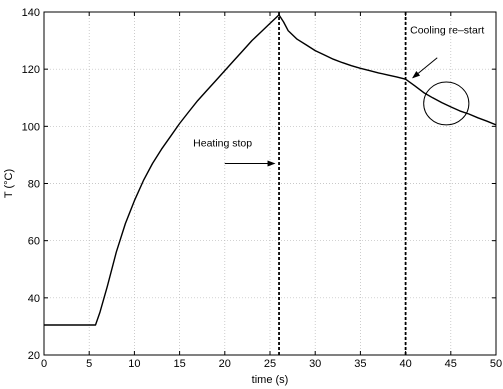 This screenshot has width=503, height=389. I want to click on y-tick-label: 80, so click(34, 185).